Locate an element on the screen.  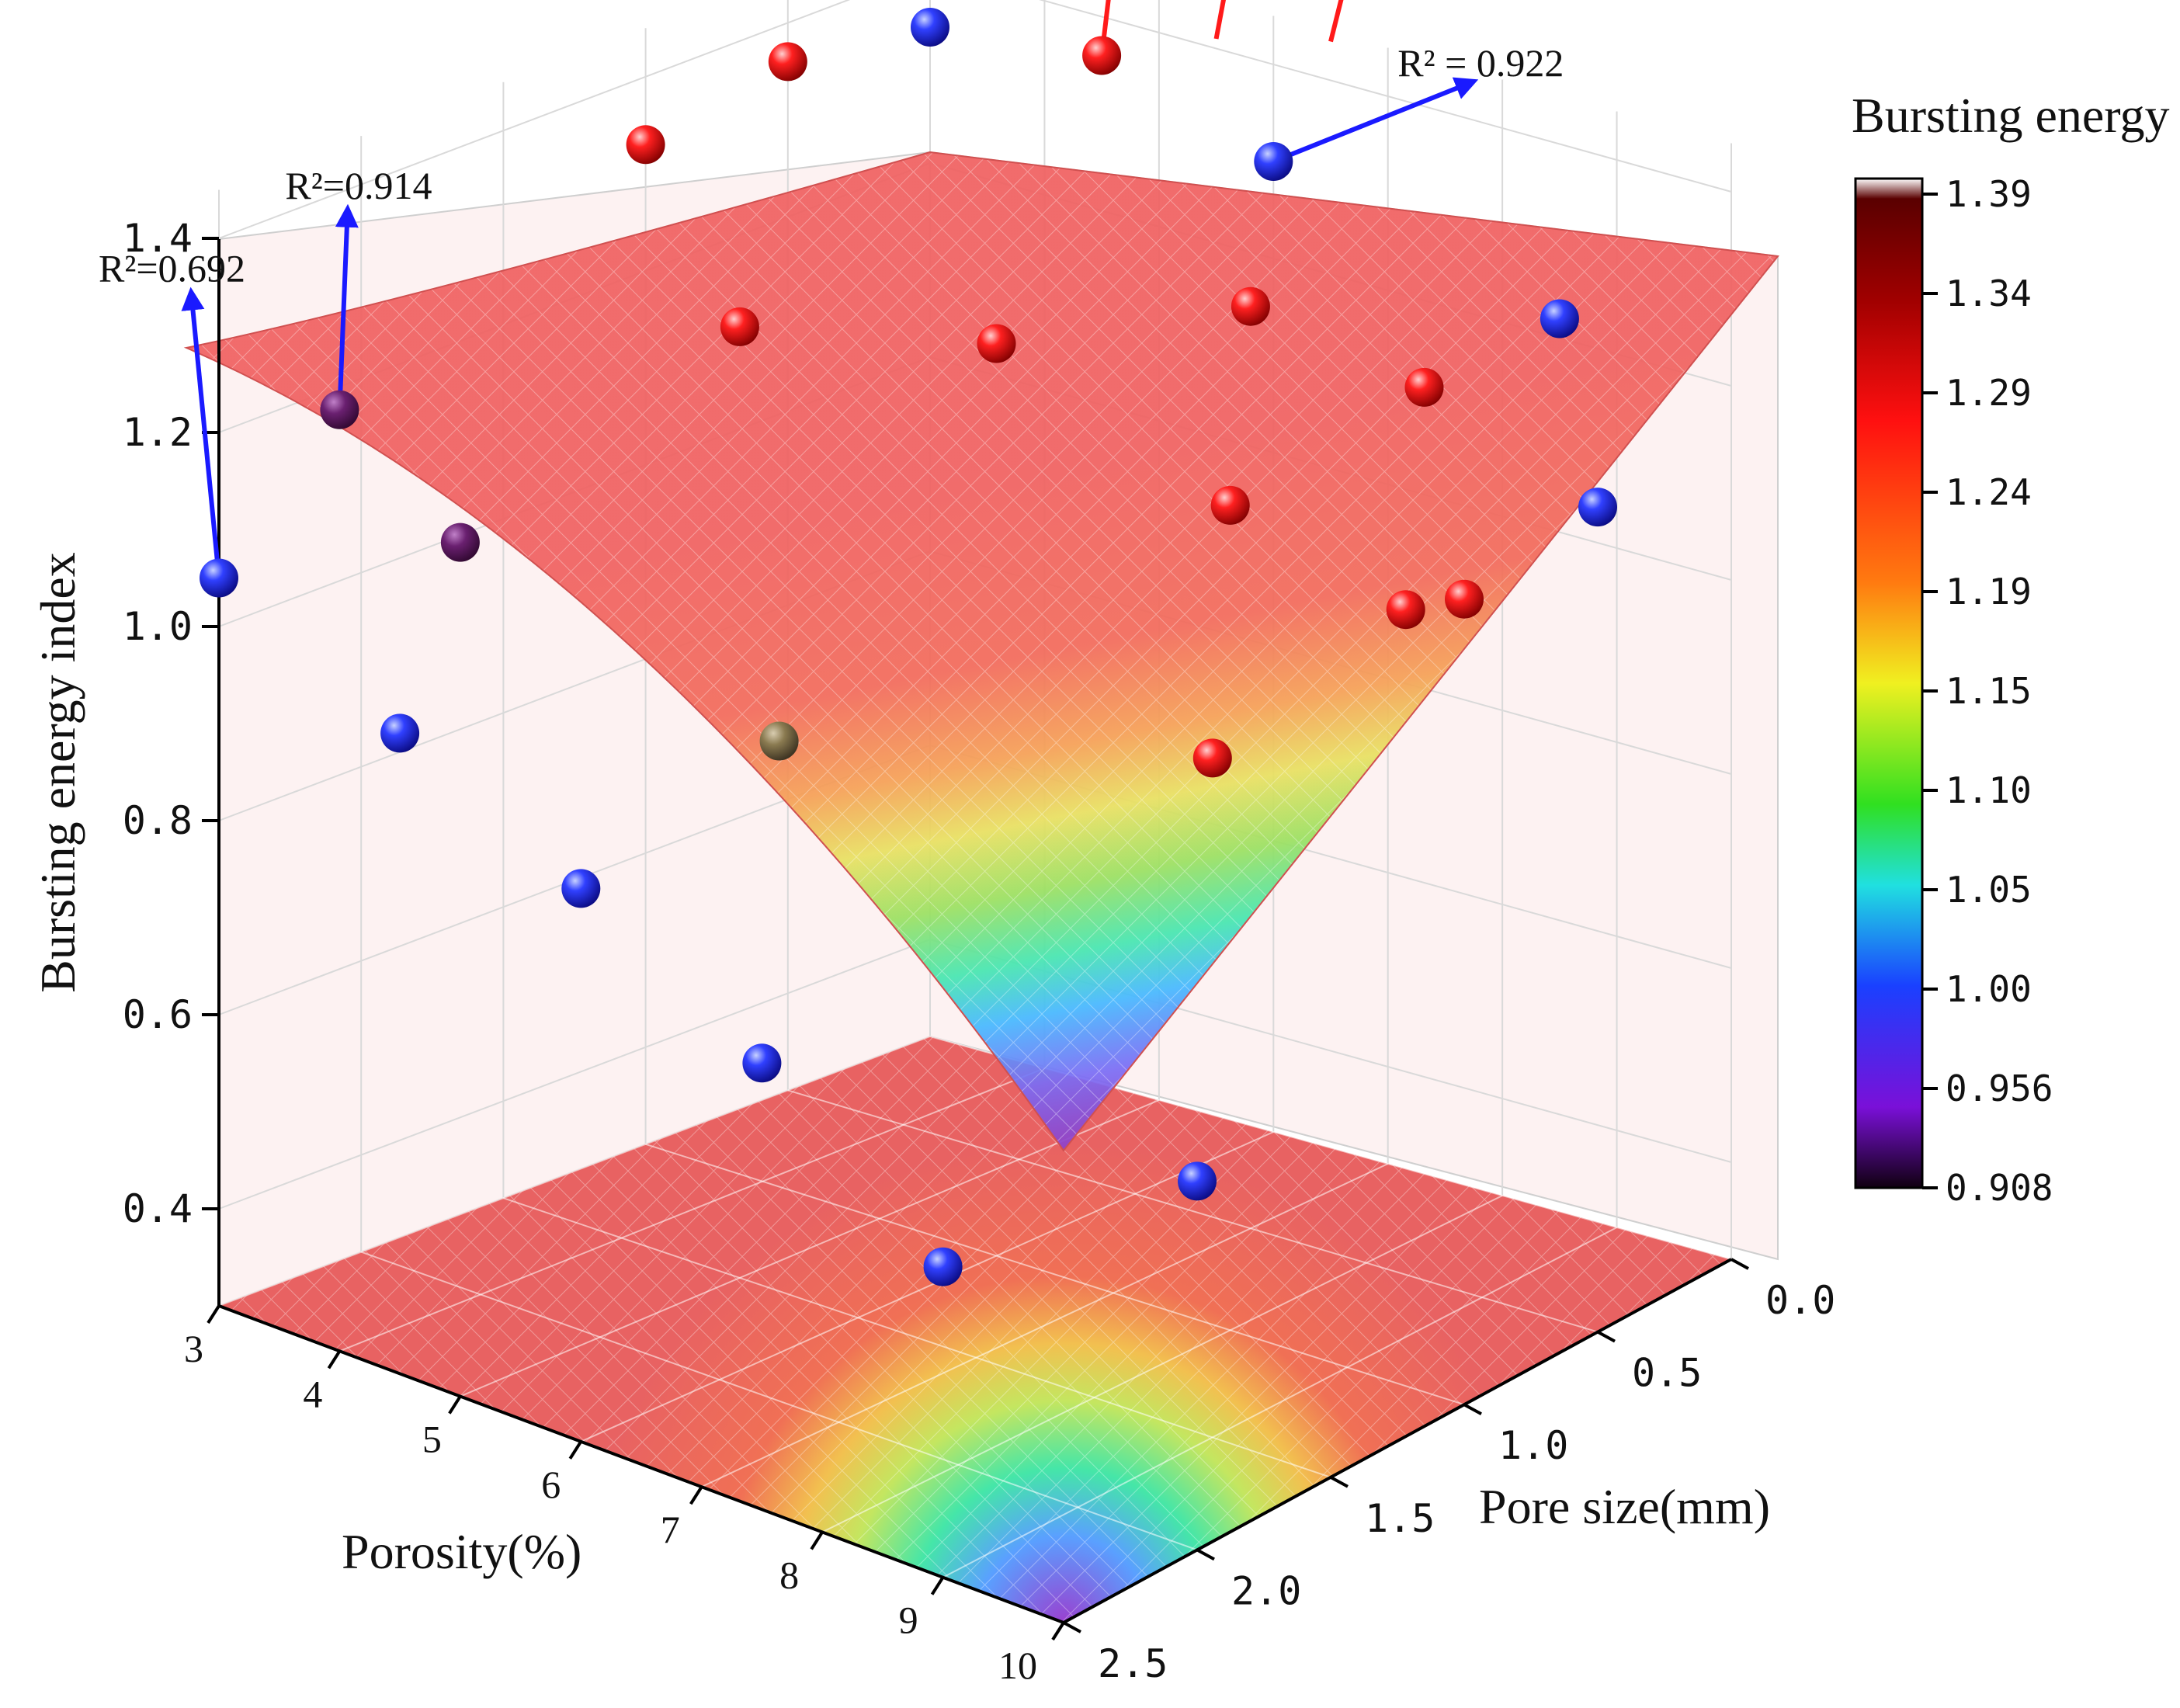
z-tick-label: 1.2 is located at coordinates (158, 432).